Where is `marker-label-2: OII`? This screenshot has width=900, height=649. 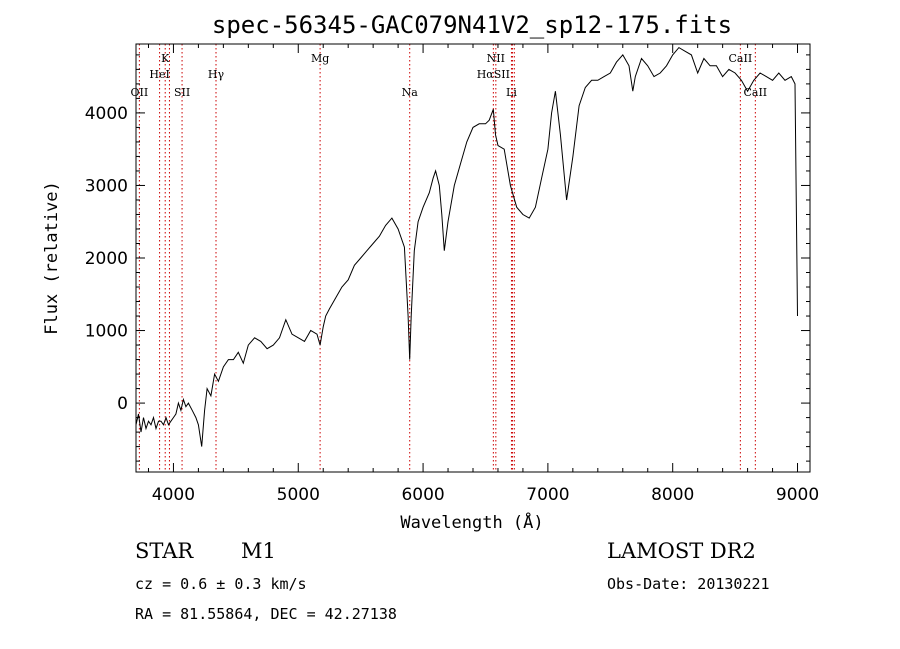 marker-label-2: OII is located at coordinates (140, 92).